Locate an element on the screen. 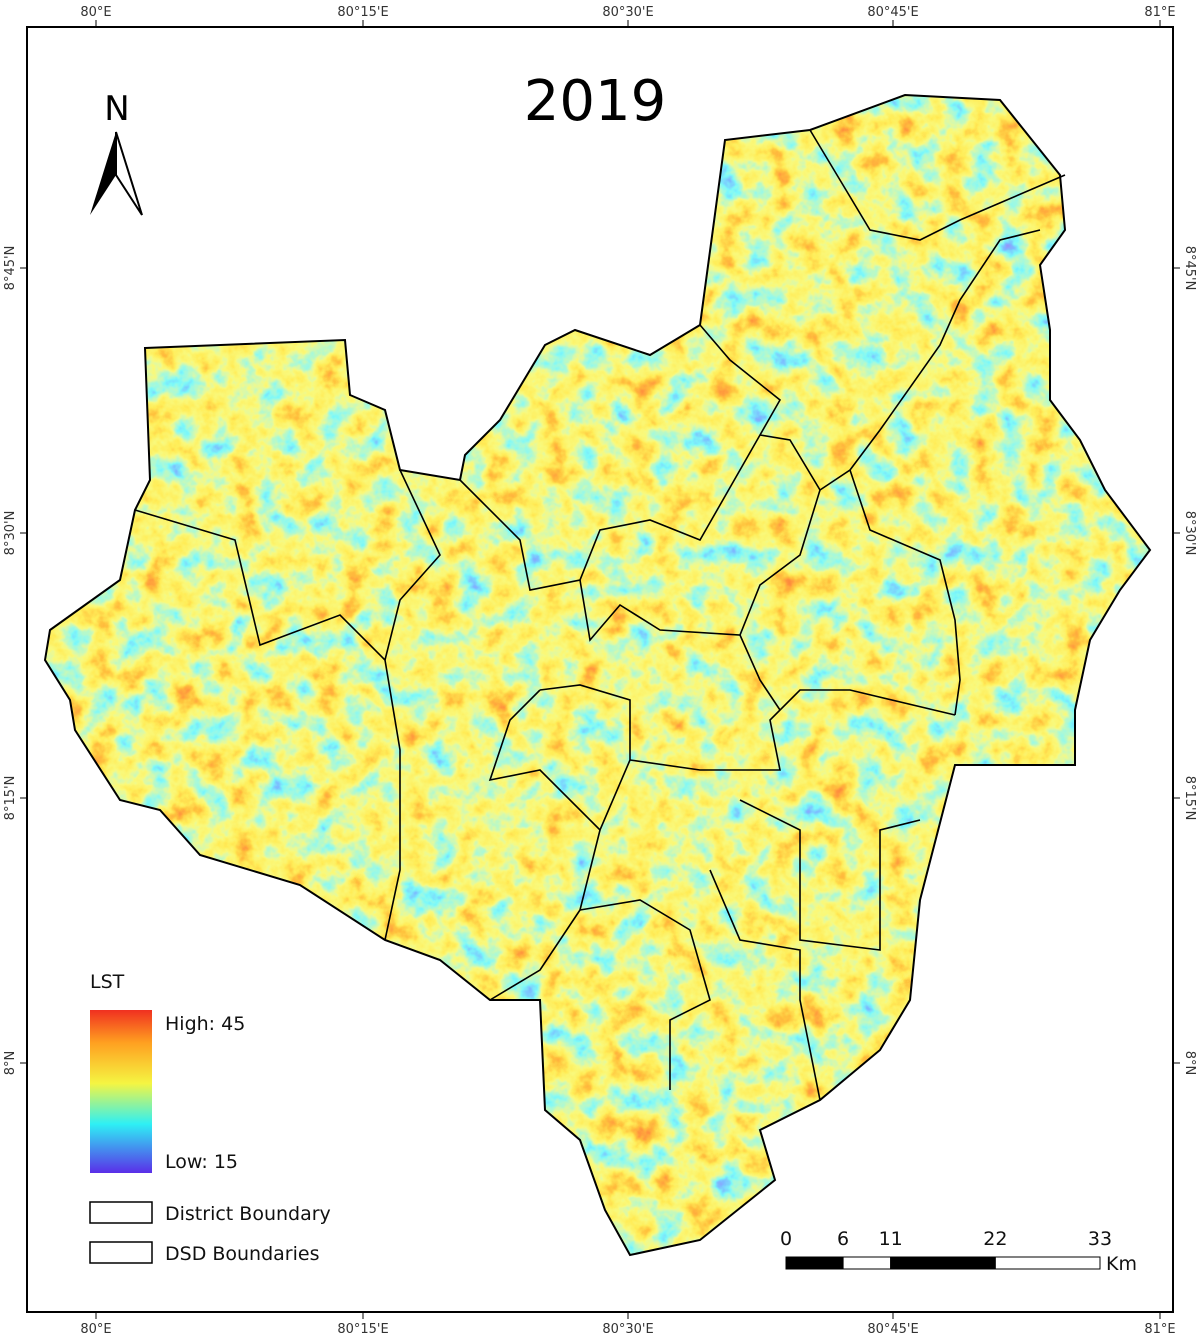 This screenshot has height=1340, width=1200. north-label: N is located at coordinates (116, 109).